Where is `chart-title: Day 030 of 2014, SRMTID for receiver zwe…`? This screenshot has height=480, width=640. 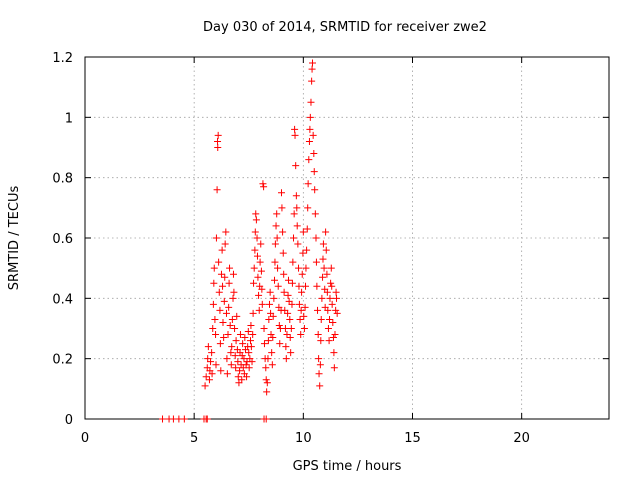 chart-title: Day 030 of 2014, SRMTID for receiver zwe… is located at coordinates (345, 27).